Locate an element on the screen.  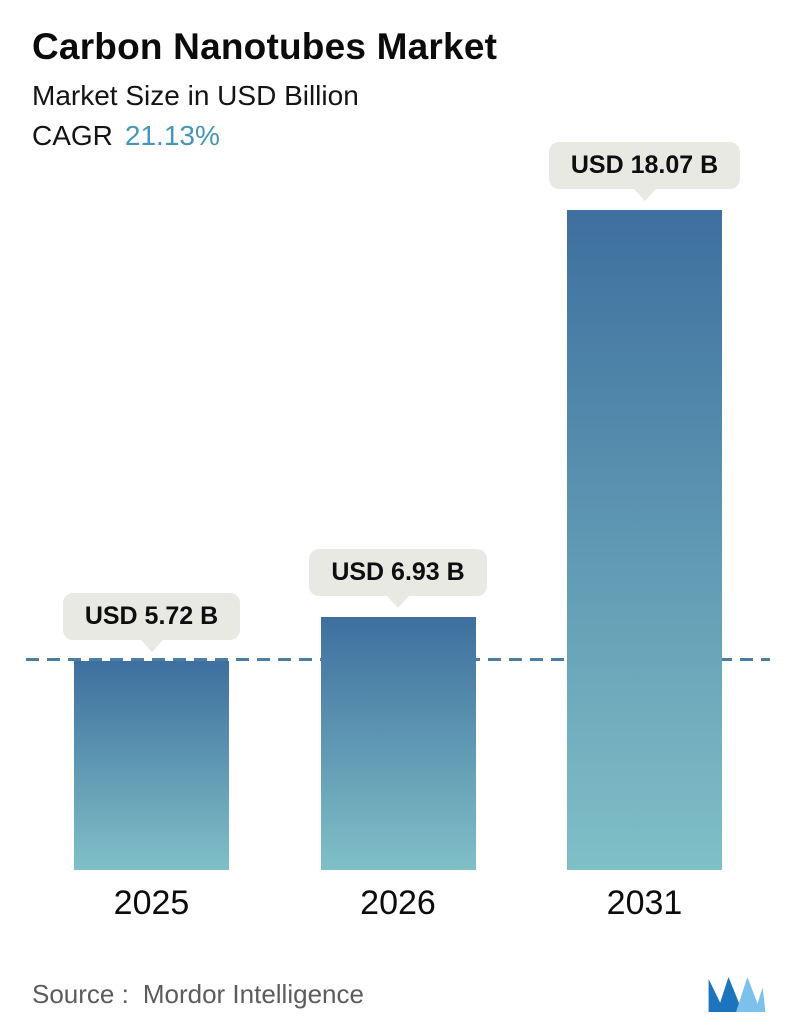
chart-subtitle: Market Size in USD Billion is located at coordinates (195, 95).